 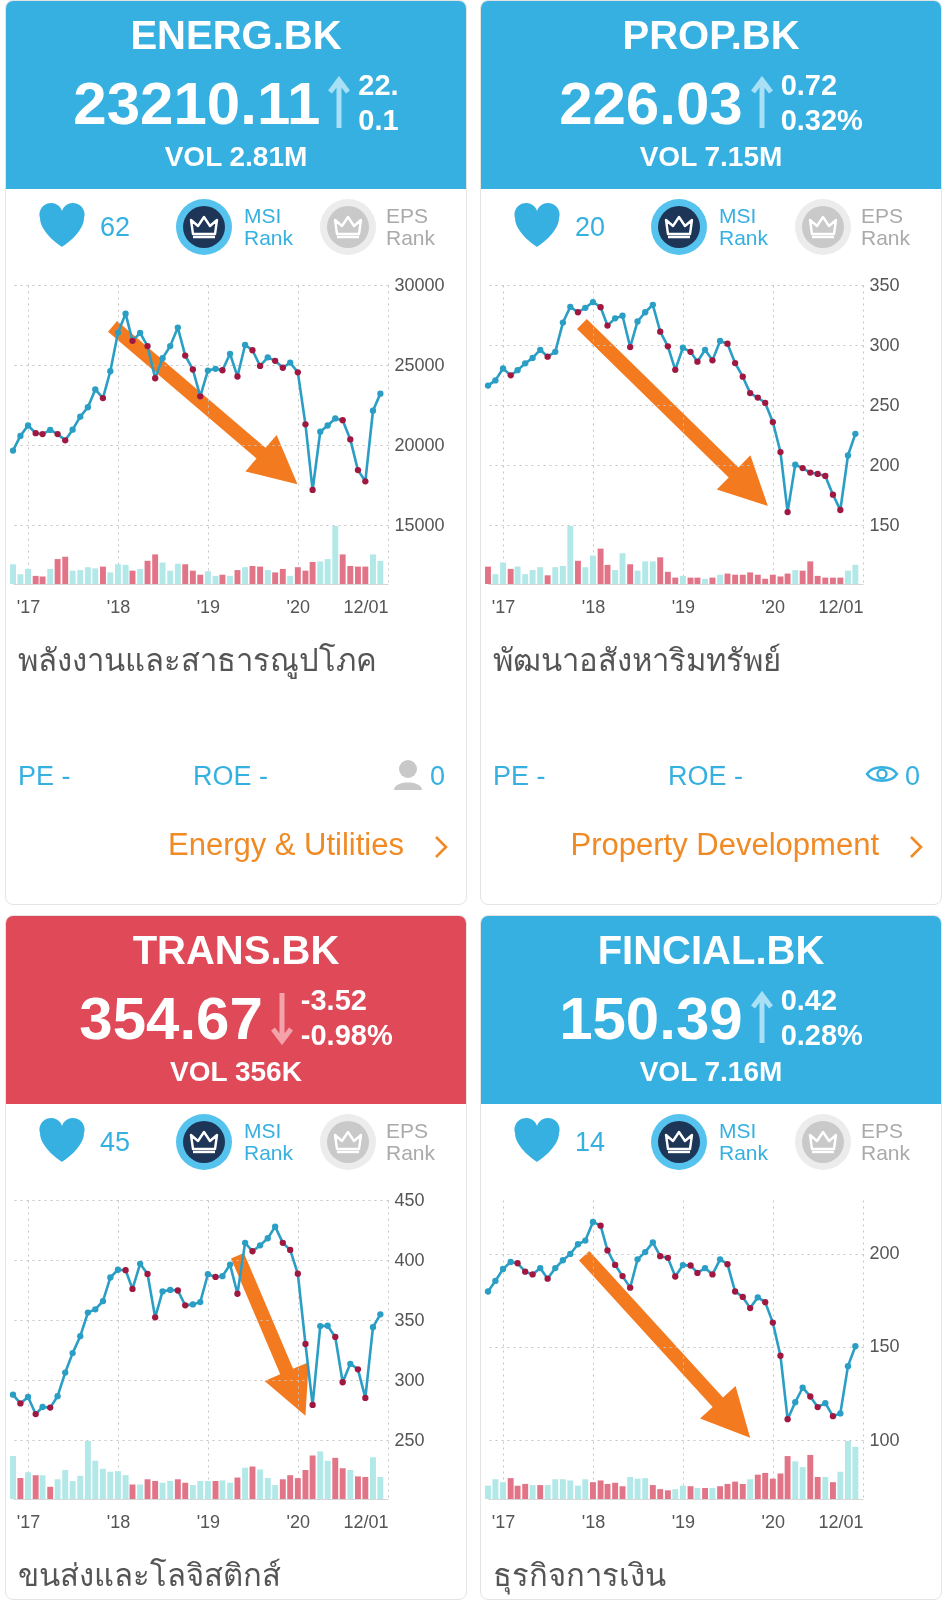 I want to click on y-tick-label: 250, so click(x=409, y=1439).